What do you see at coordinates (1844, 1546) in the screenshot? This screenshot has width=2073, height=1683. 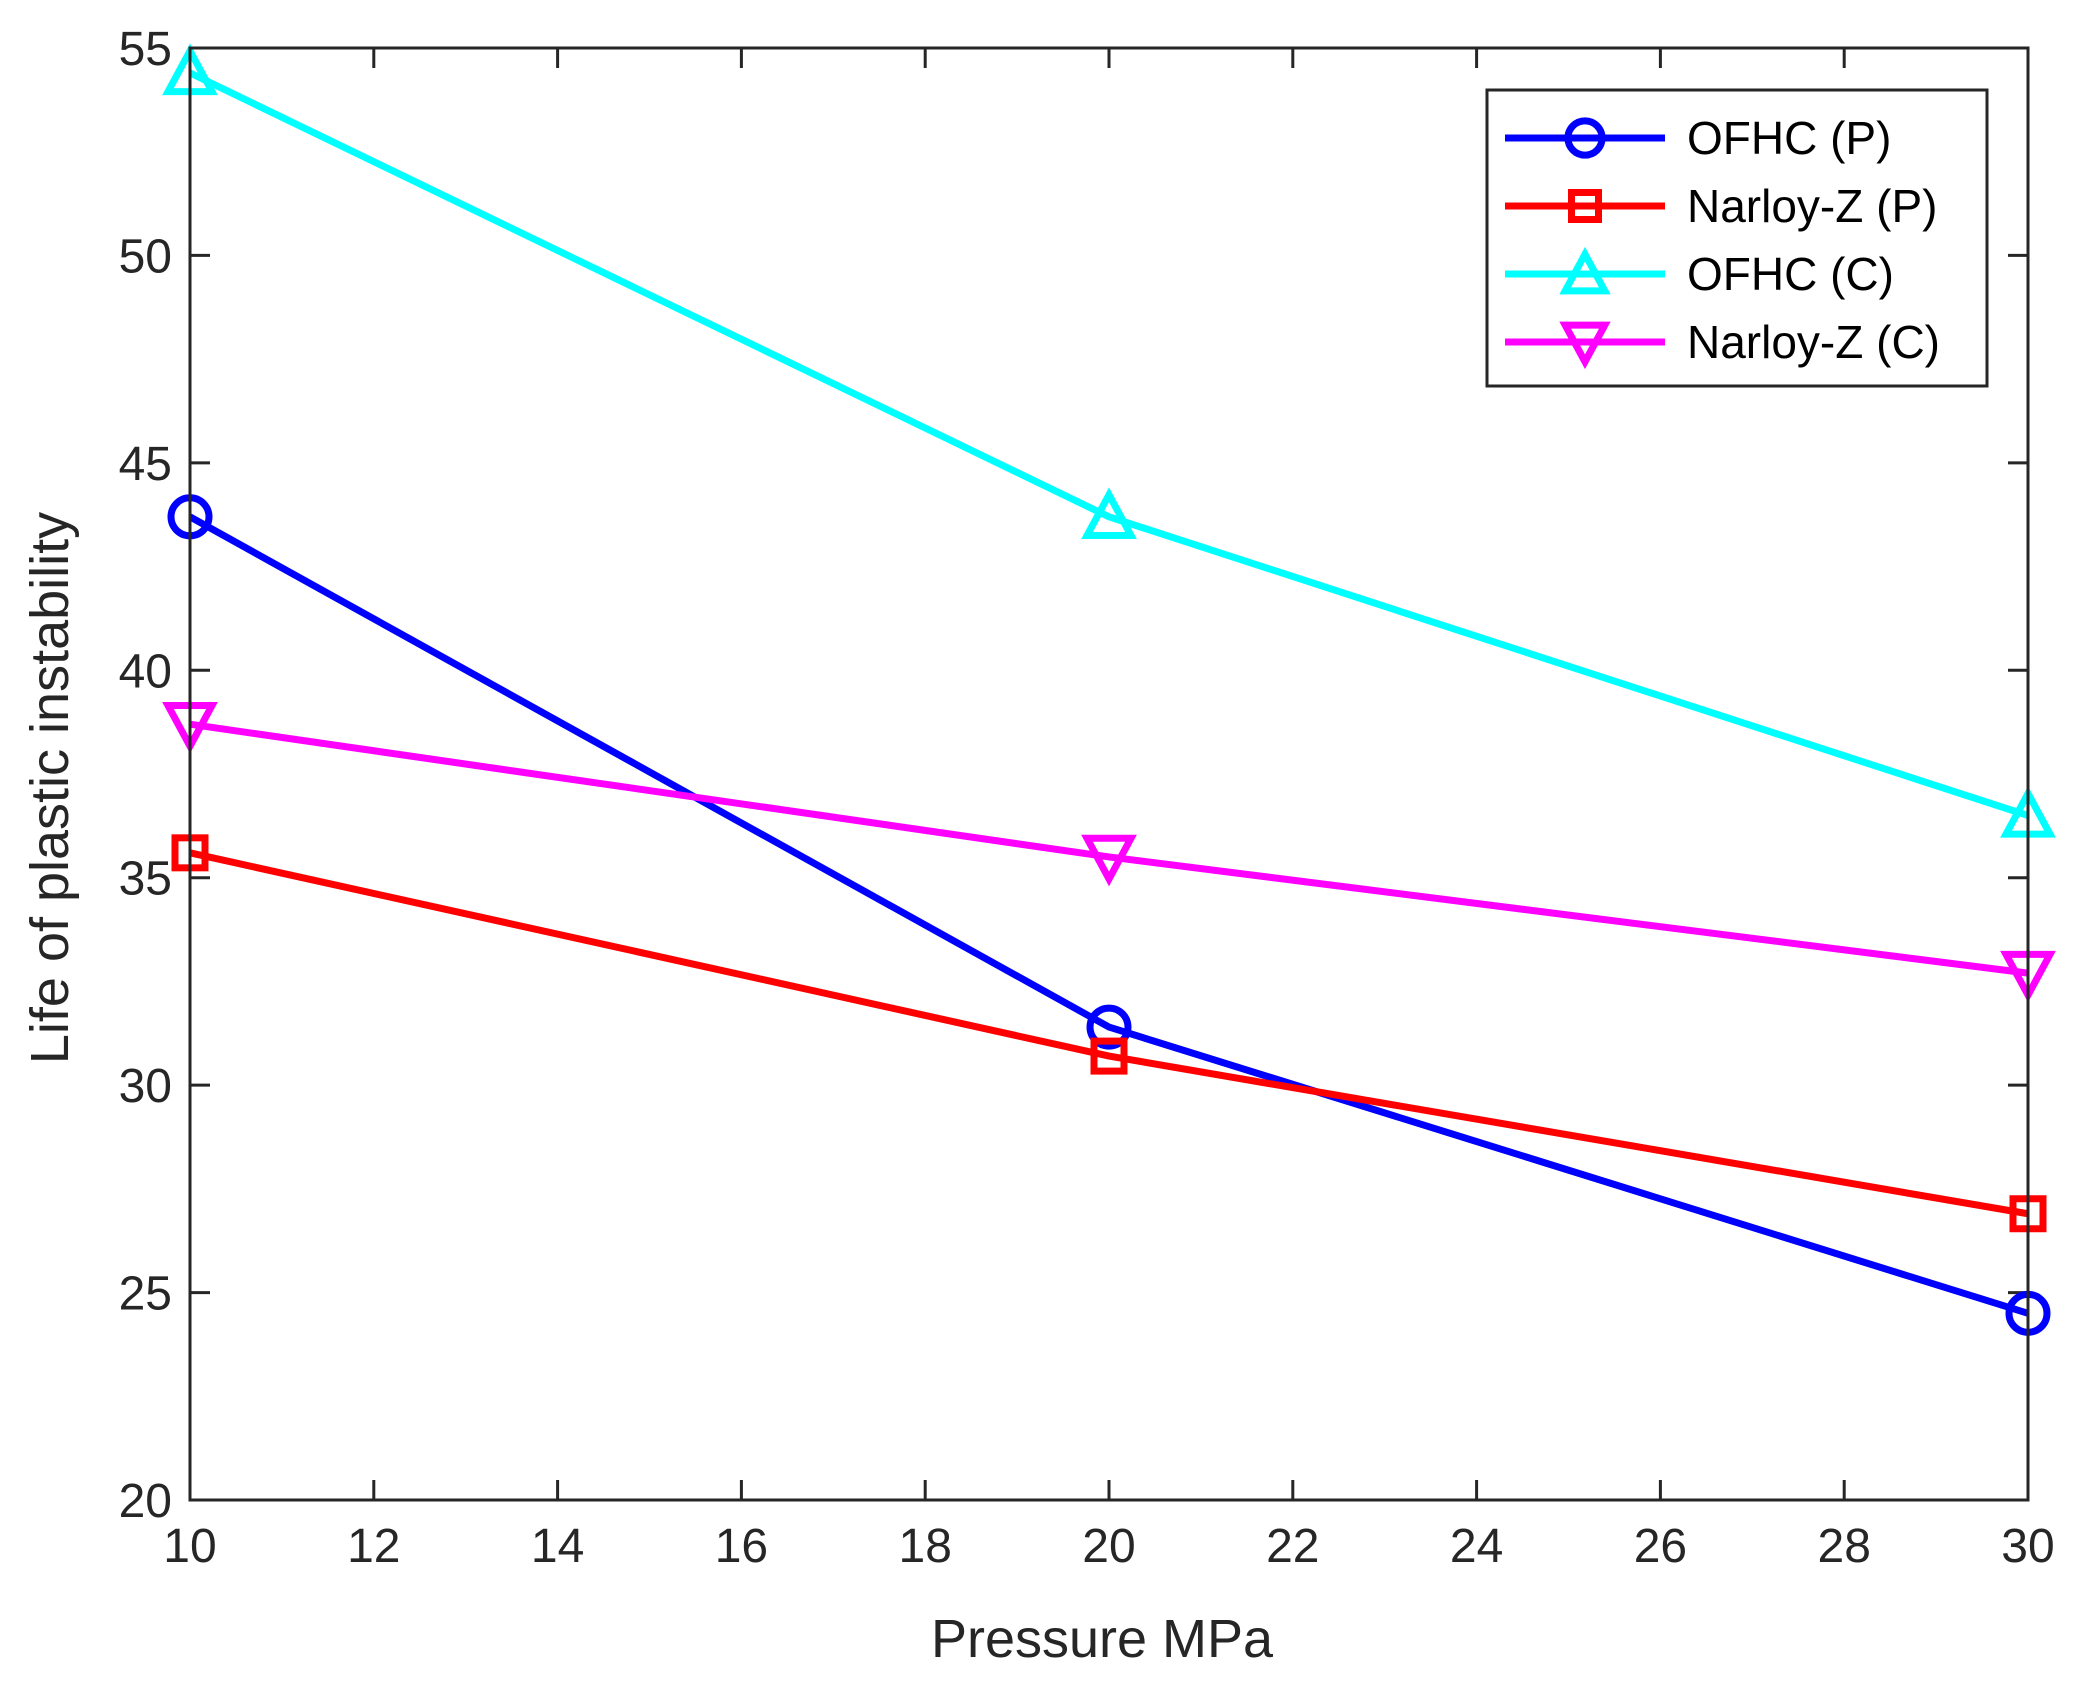 I see `x-tick-label: 28` at bounding box center [1844, 1546].